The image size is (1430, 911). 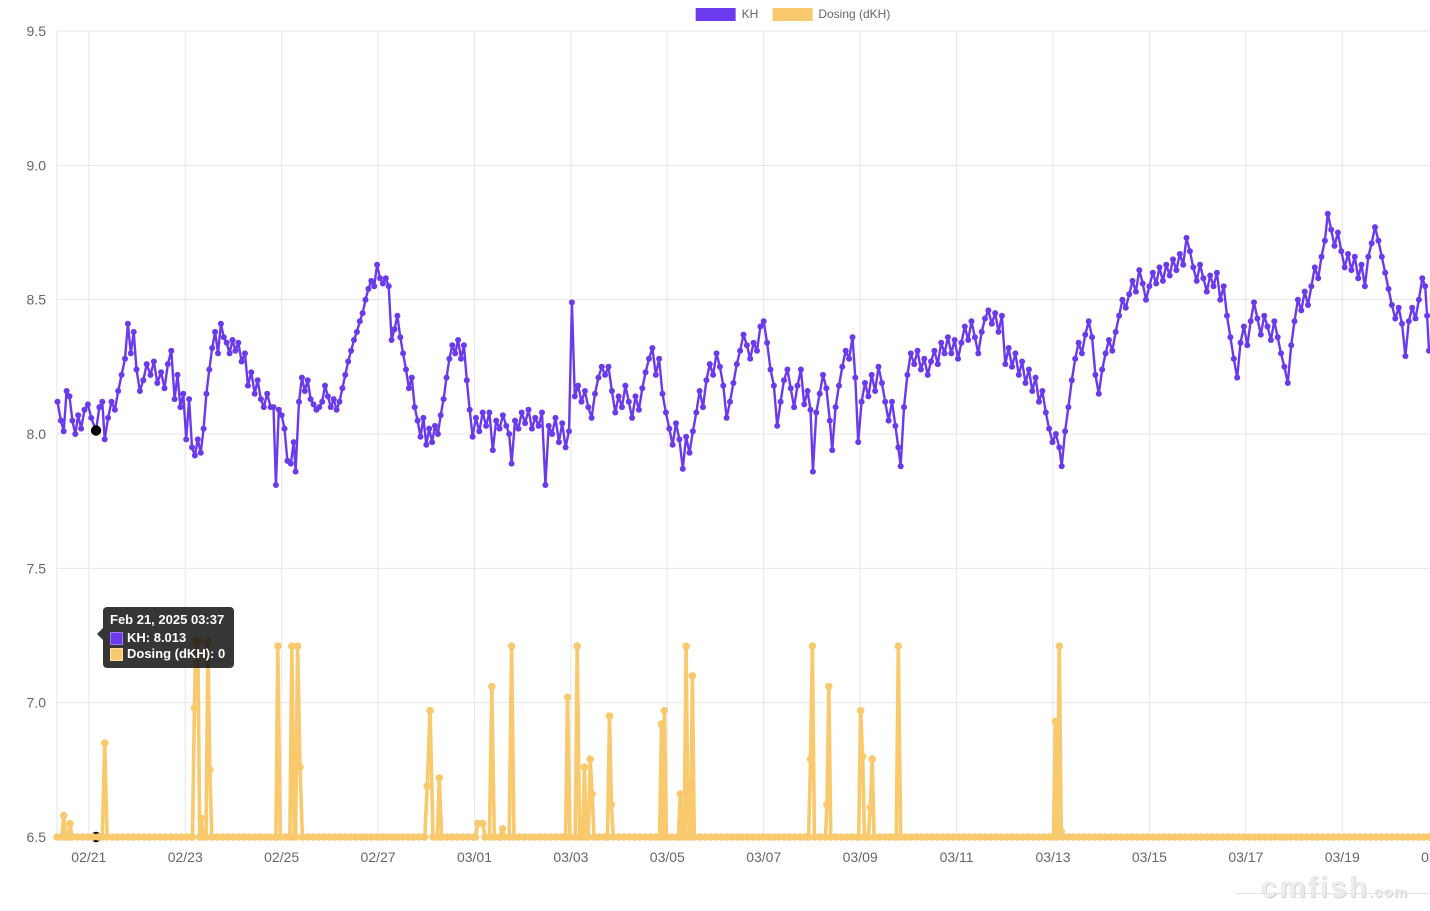 What do you see at coordinates (100, 634) in the screenshot?
I see `tooltip-caret-icon` at bounding box center [100, 634].